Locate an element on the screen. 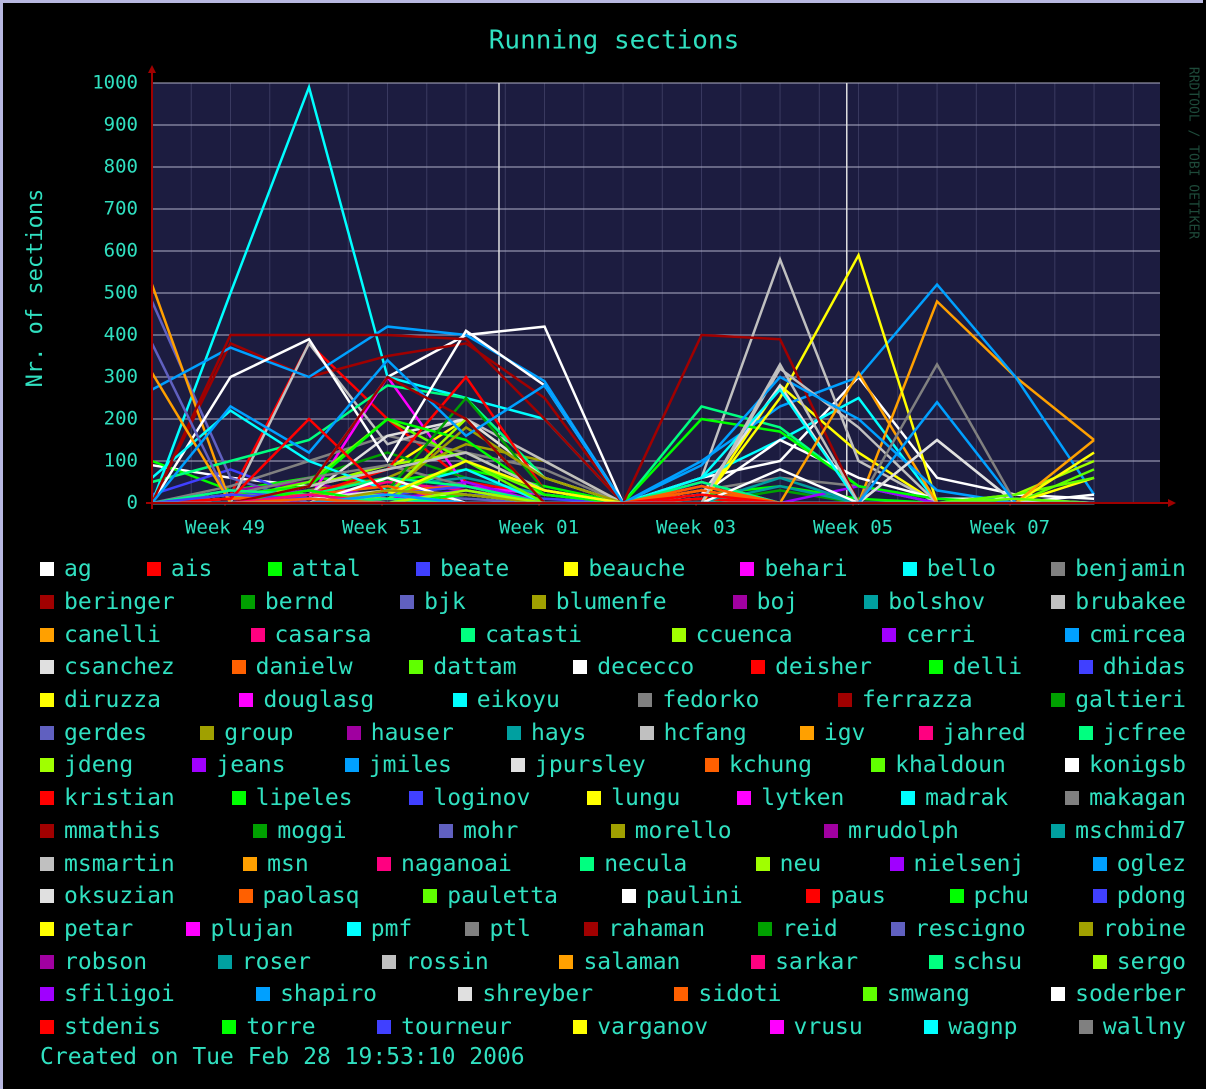 This screenshot has height=1089, width=1206. legend-label: sfiligoi is located at coordinates (119, 994).